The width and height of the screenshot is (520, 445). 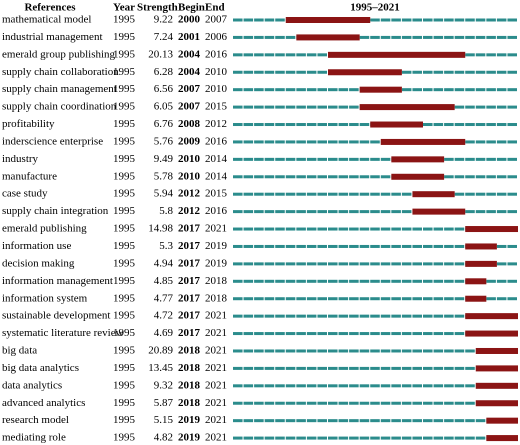 I want to click on begin: 2009, so click(x=189, y=141).